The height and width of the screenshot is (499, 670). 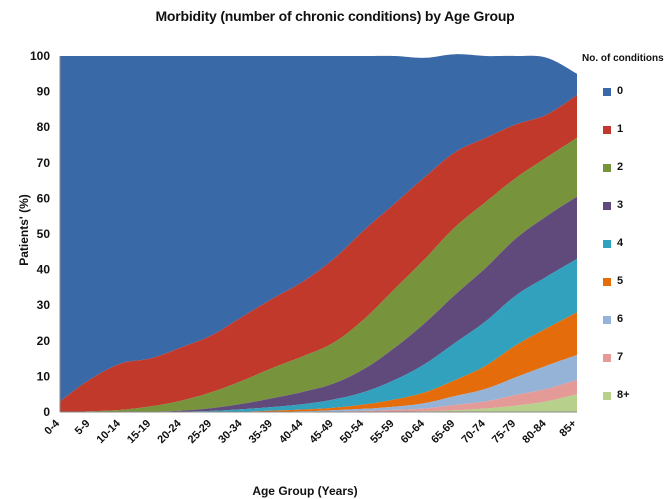 What do you see at coordinates (620, 205) in the screenshot?
I see `legend-label: 3` at bounding box center [620, 205].